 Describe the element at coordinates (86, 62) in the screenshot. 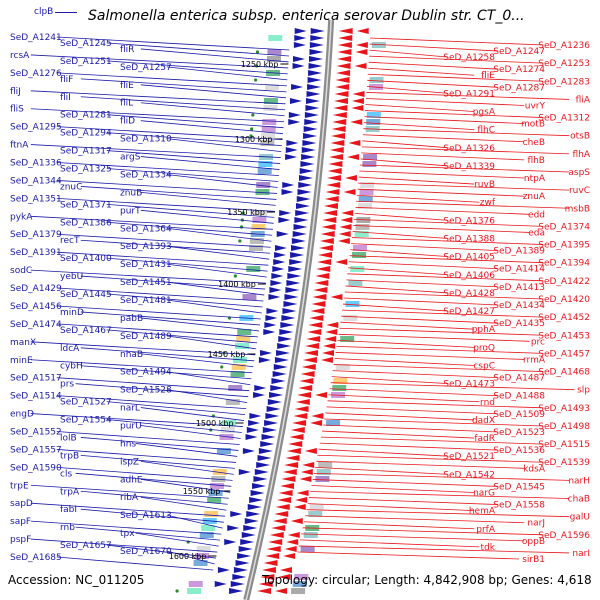

I see `gene-label-left: SeD_A1251` at that location.